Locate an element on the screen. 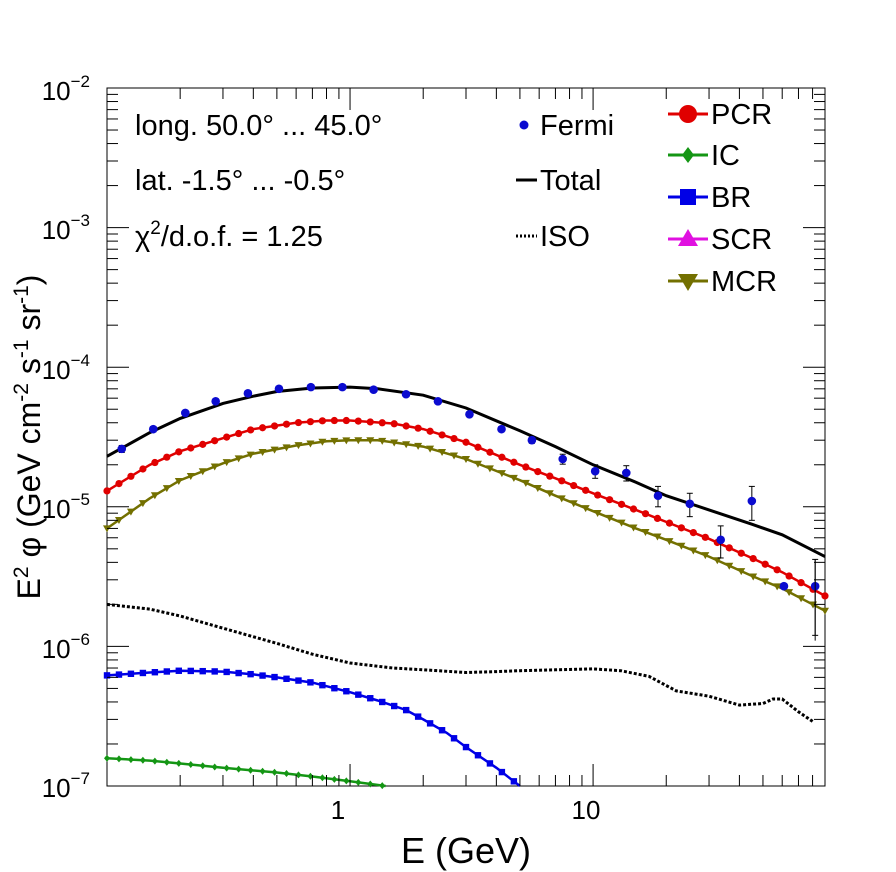 The height and width of the screenshot is (872, 896). annotation-chi2: χ2/d.o.f. = 1.25 is located at coordinates (229, 235).